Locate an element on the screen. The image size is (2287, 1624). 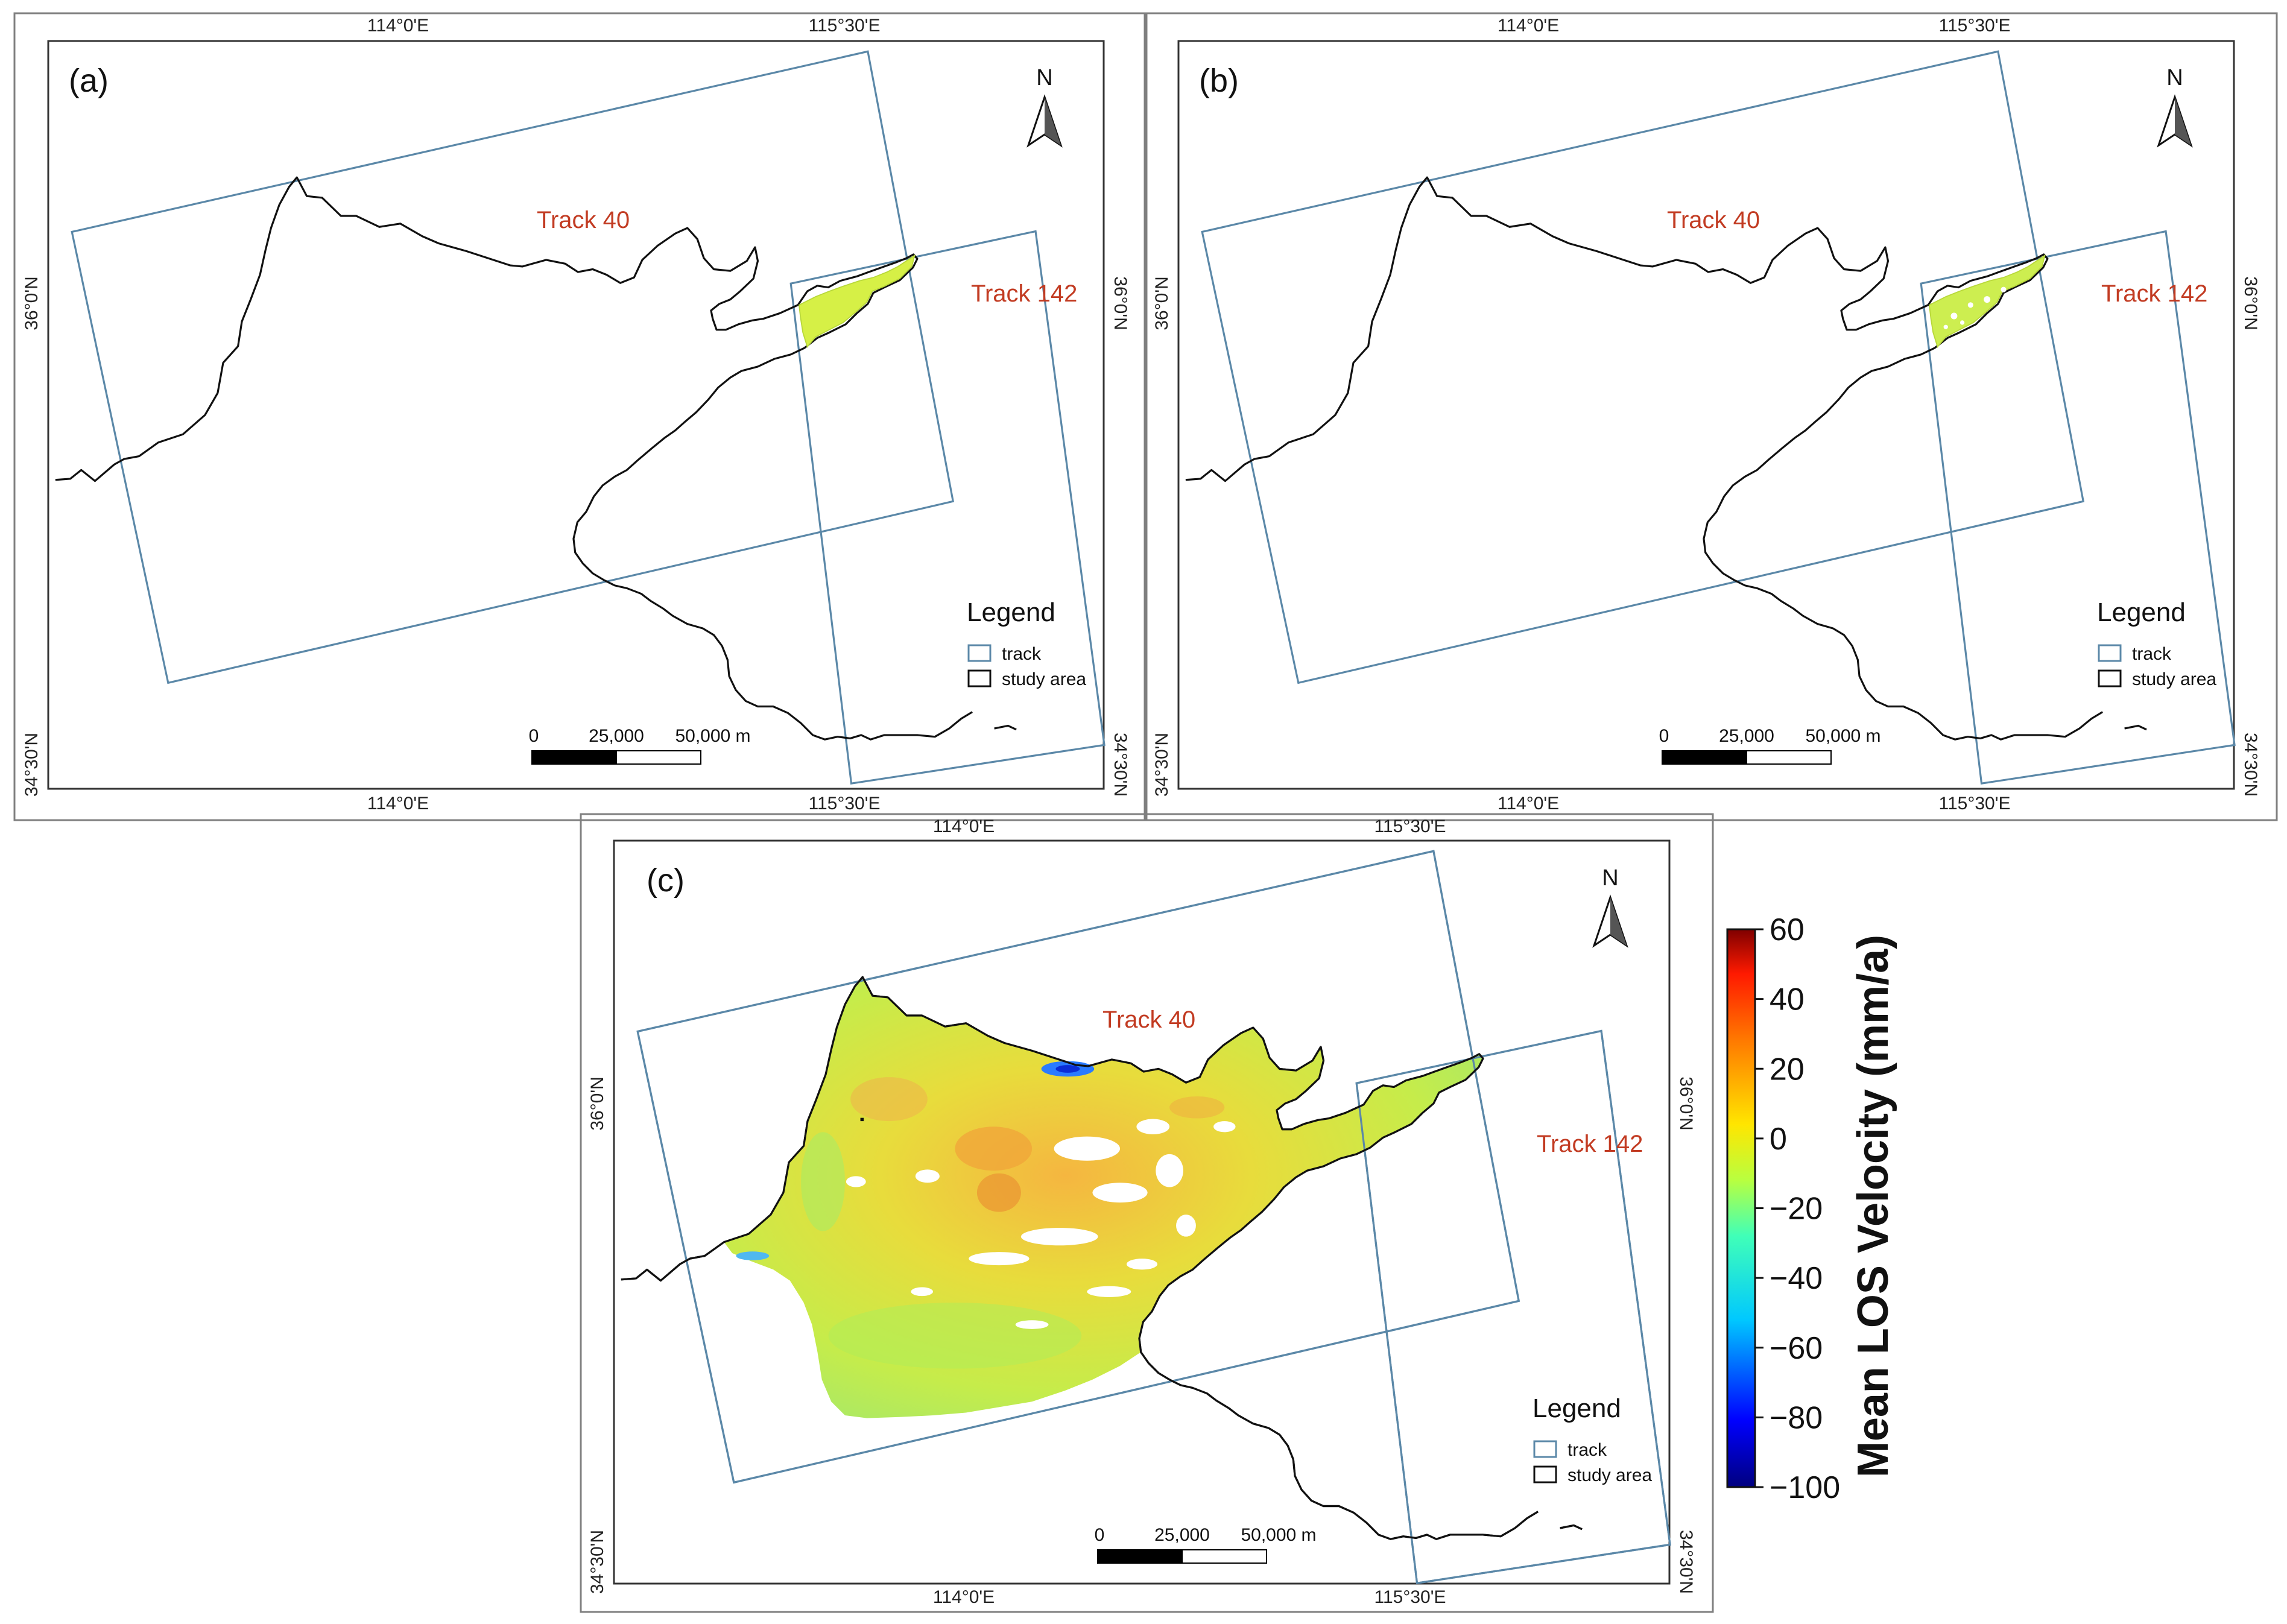
colorbar-tick-label: −20 is located at coordinates (1797, 1209).